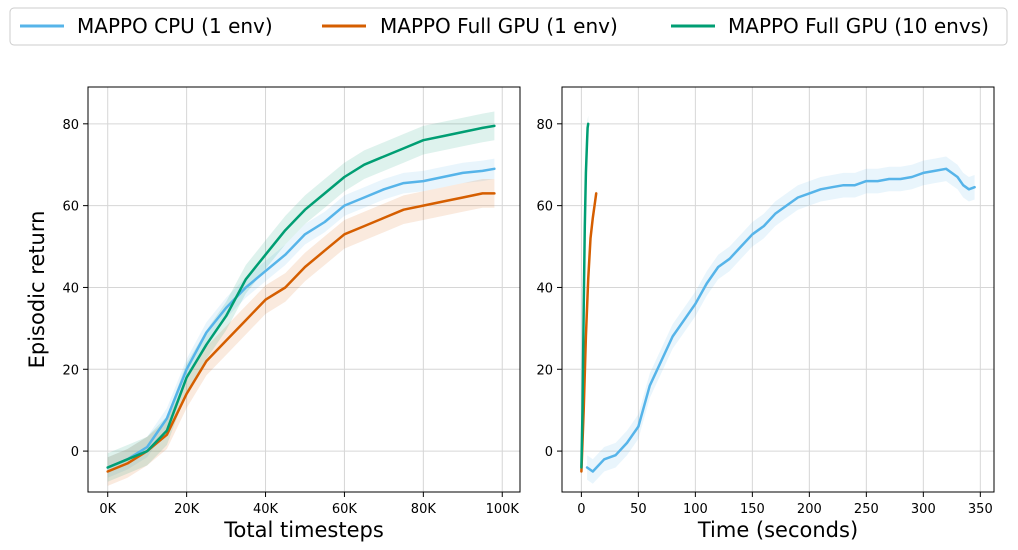 The image size is (1018, 550). Describe the element at coordinates (303, 530) in the screenshot. I see `timesteps-x-label: Total timesteps` at that location.